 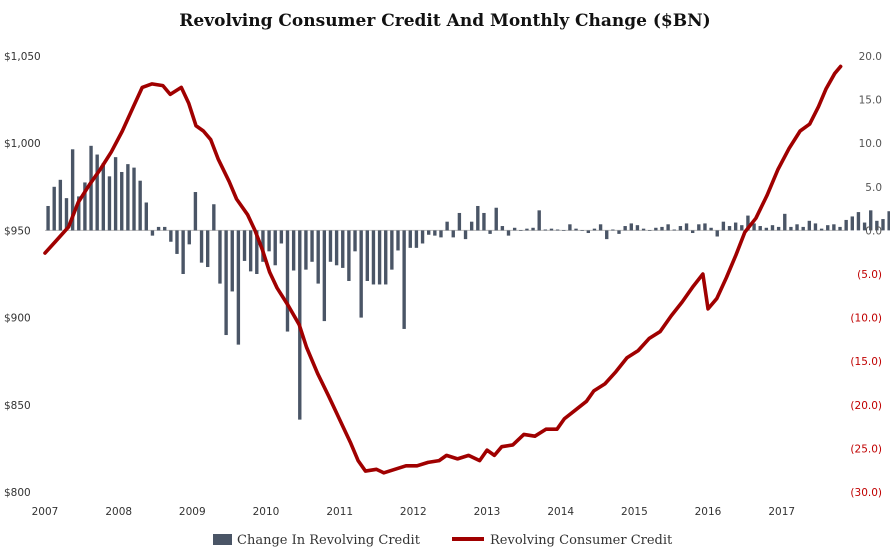 I want to click on x-tick-label: 2015, so click(x=634, y=512).